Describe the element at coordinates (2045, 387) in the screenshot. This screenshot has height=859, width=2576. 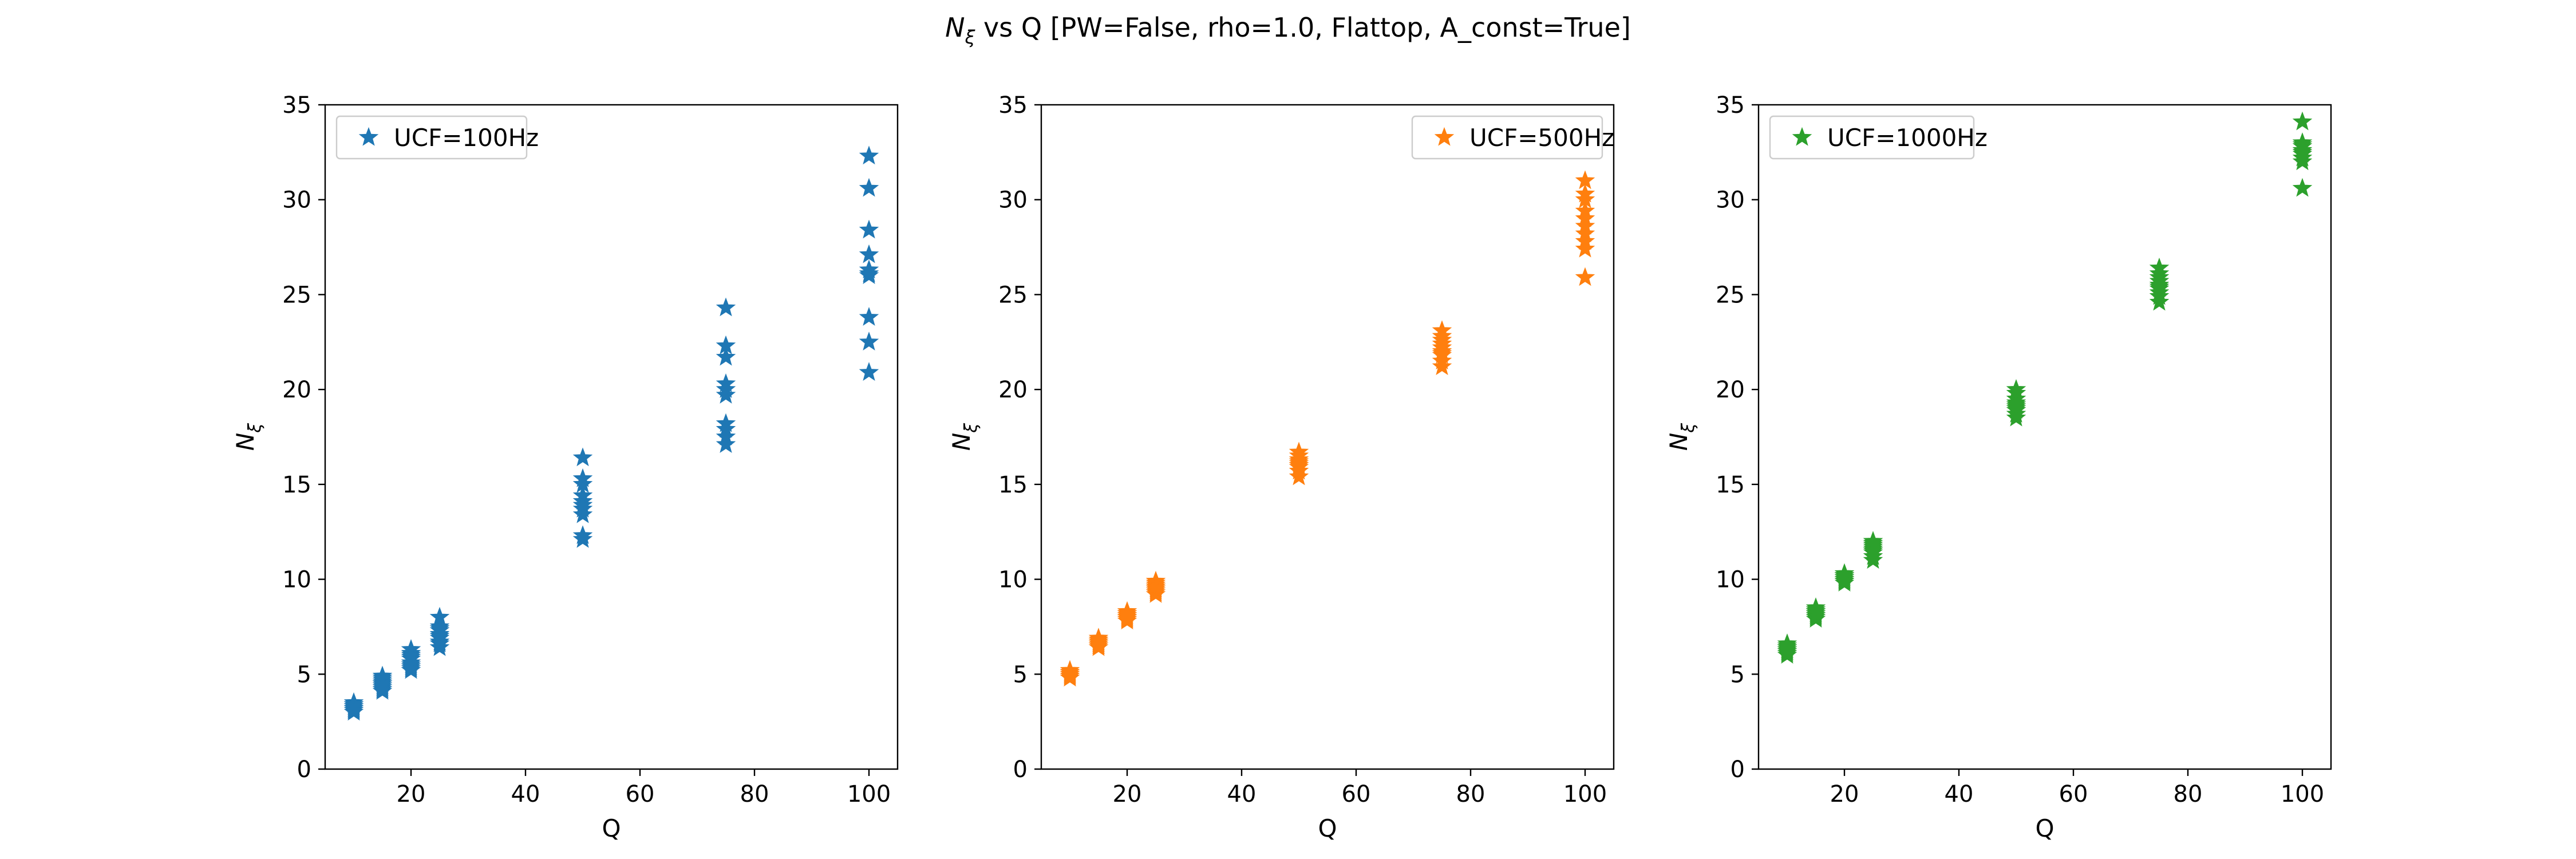
I see `series-UCF=1000Hz` at that location.